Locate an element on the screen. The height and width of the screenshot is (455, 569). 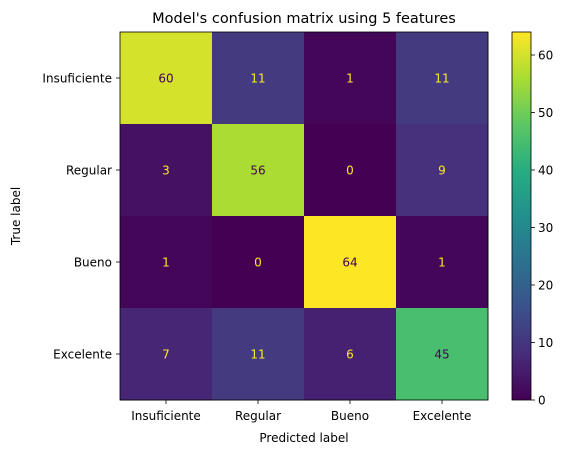
cell-value-label: 64 is located at coordinates (349, 263).